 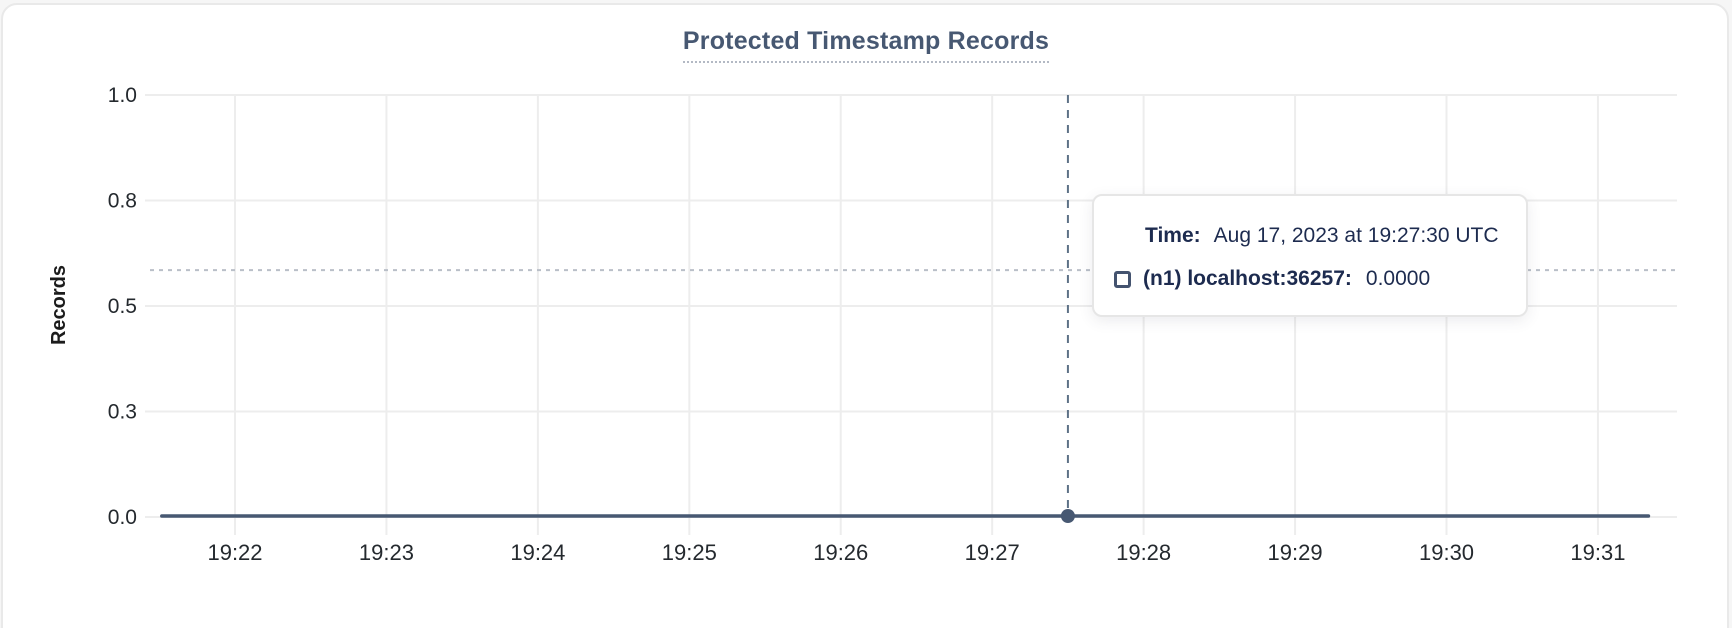 I want to click on y-axis-title: Records, so click(x=59, y=305).